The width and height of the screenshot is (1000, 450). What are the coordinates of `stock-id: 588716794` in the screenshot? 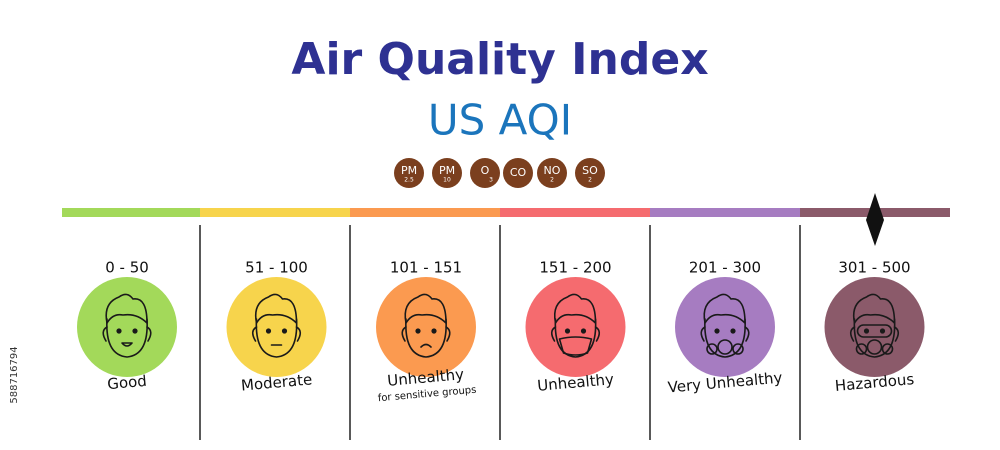 It's located at (14, 374).